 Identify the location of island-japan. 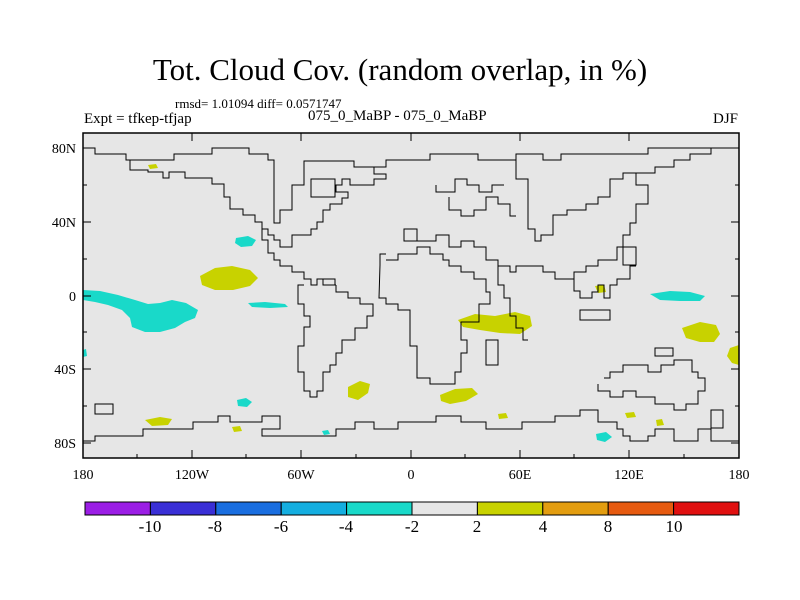
(629, 256).